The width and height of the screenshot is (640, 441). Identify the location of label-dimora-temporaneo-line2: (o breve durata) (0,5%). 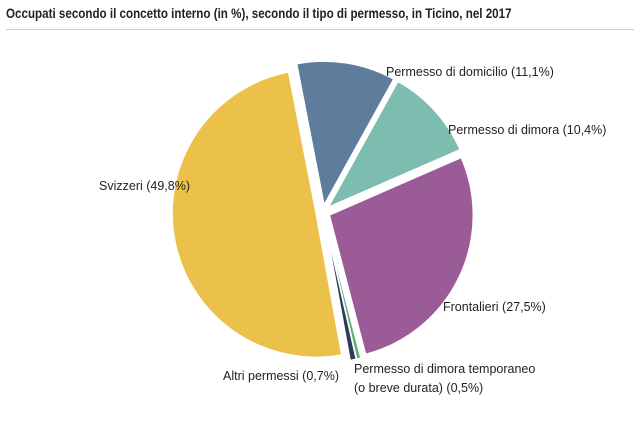
(418, 388).